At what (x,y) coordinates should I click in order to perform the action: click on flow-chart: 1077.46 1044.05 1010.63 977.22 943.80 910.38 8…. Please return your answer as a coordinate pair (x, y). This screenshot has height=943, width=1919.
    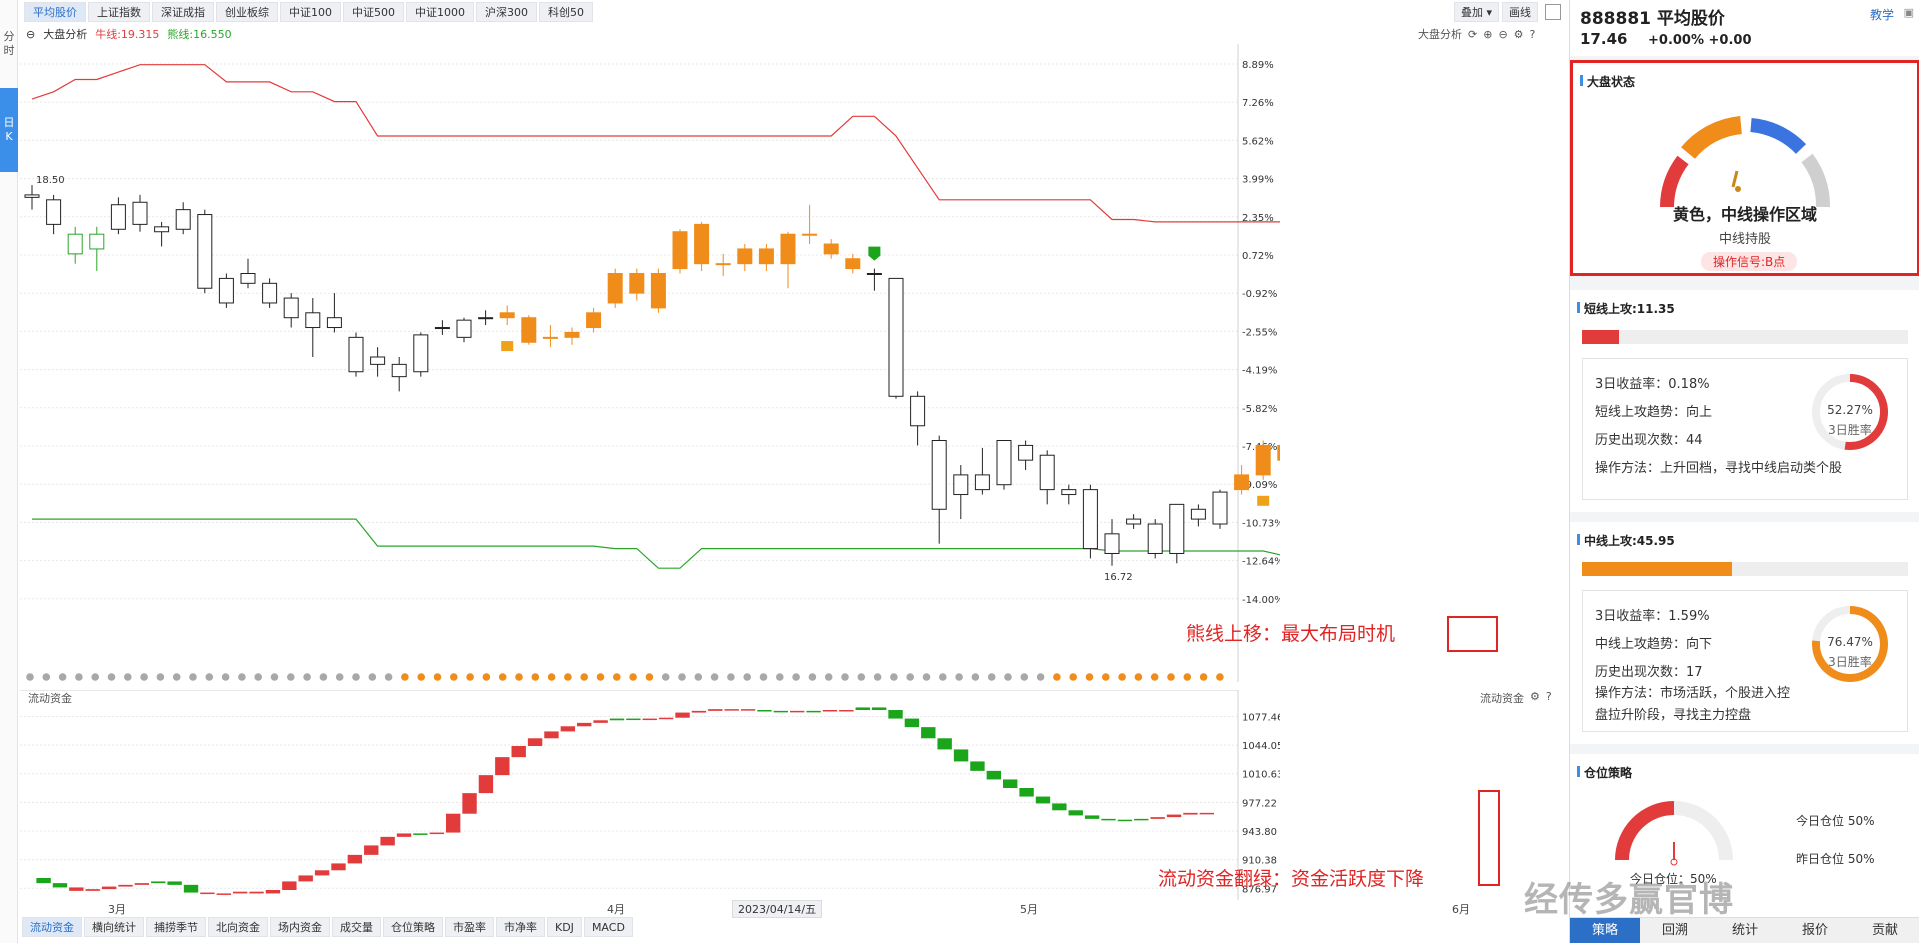
    Looking at the image, I should click on (650, 795).